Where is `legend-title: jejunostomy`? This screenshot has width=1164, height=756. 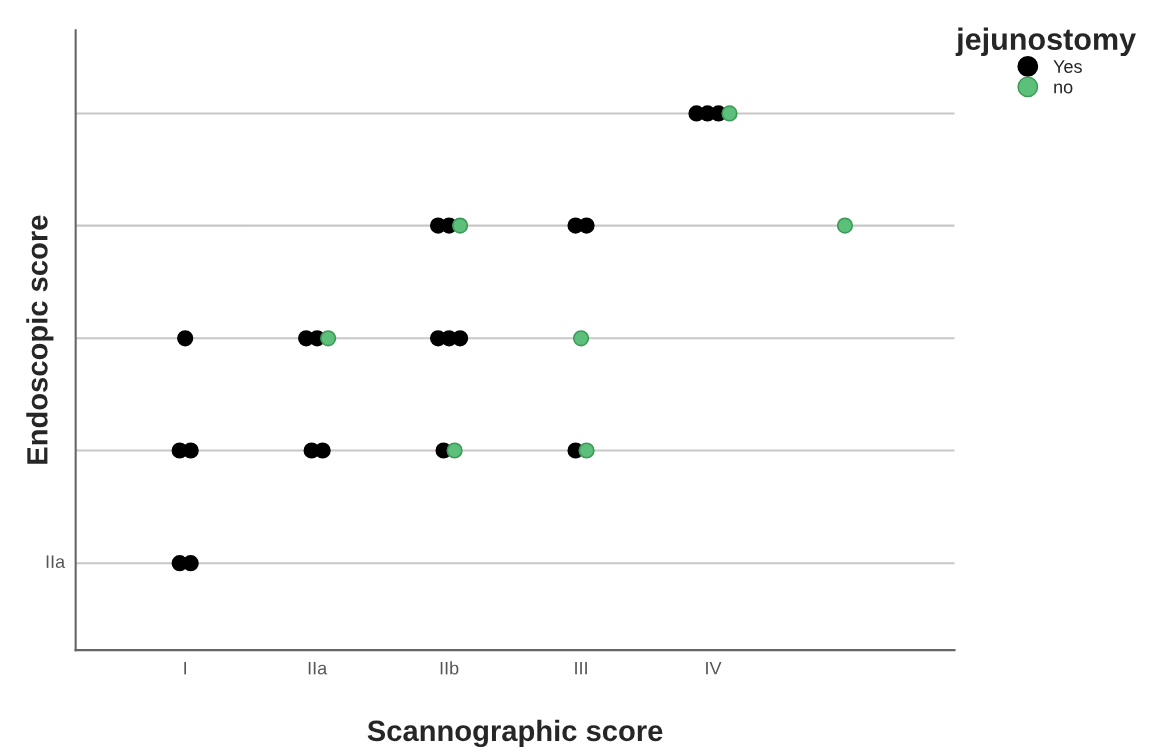 legend-title: jejunostomy is located at coordinates (1045, 42).